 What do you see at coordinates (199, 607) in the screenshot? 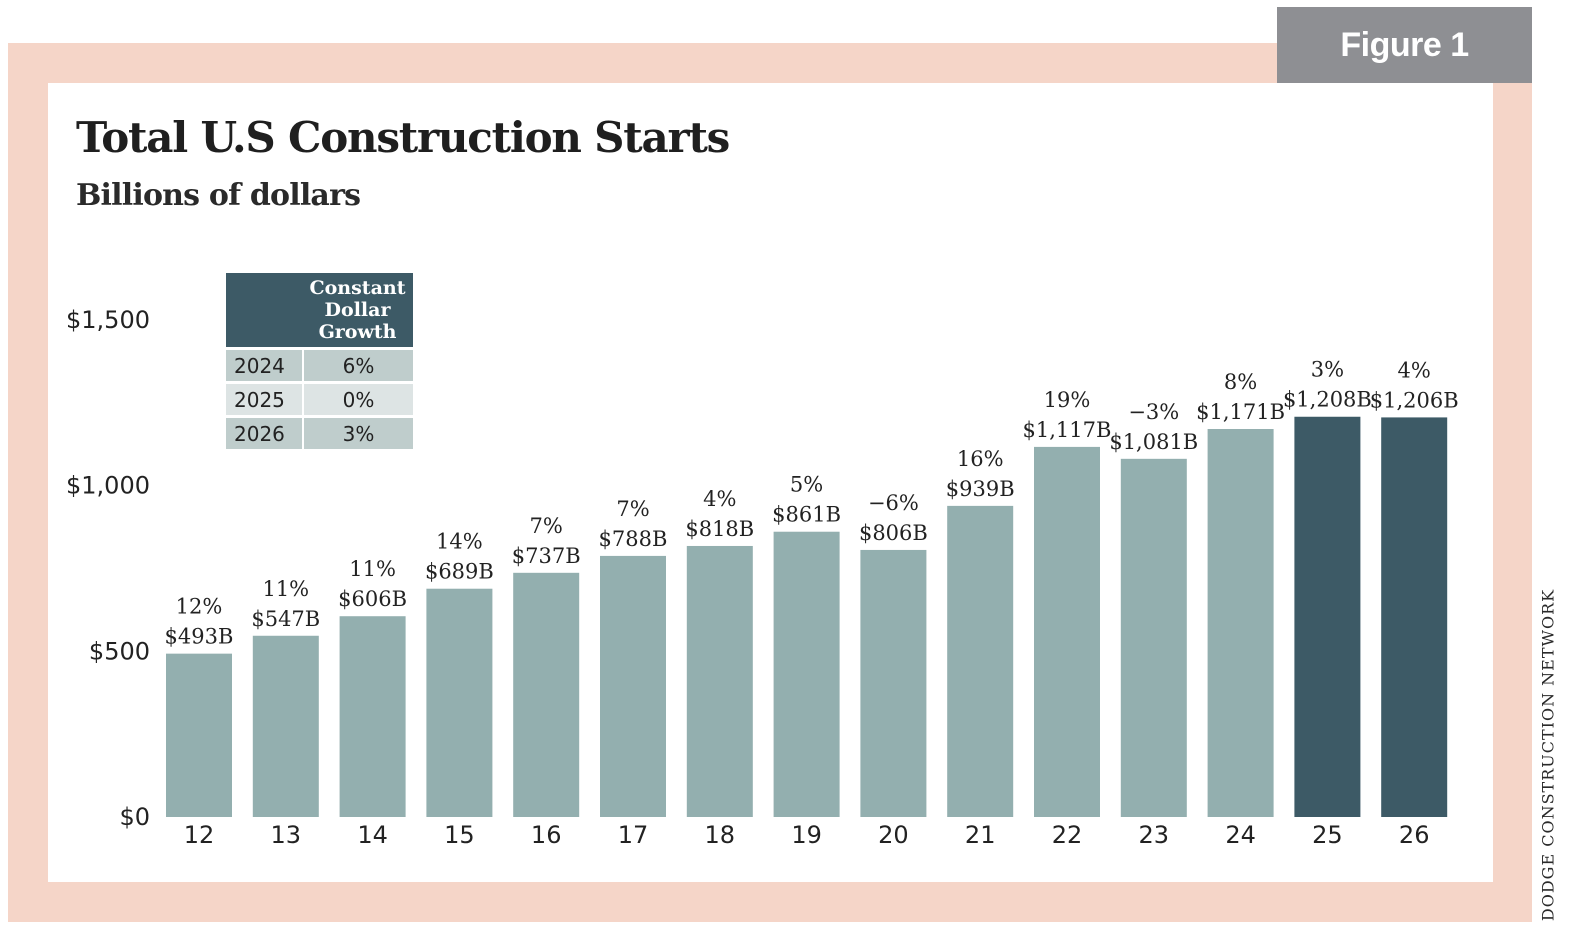
I see `bar-growth-label: 12%` at bounding box center [199, 607].